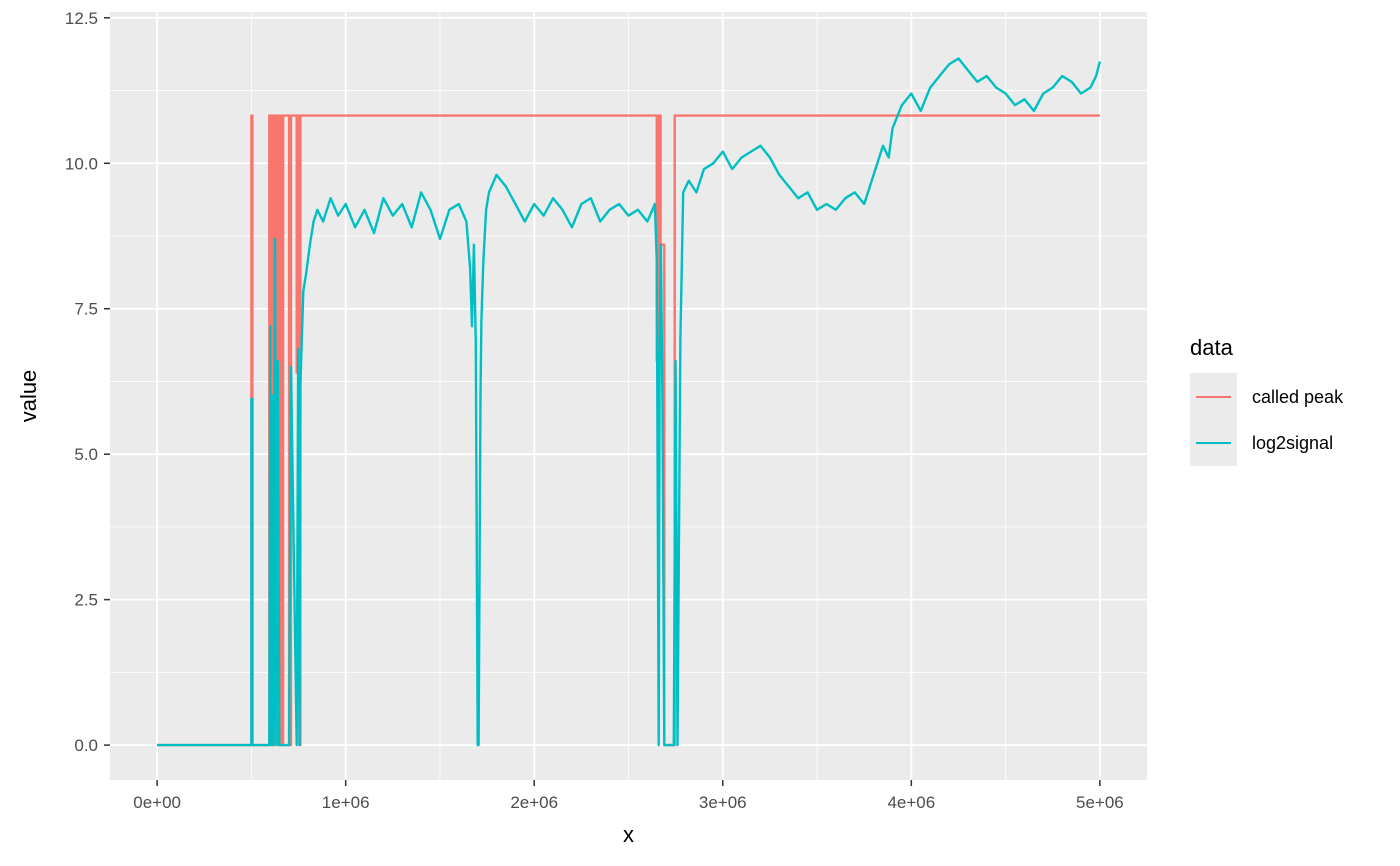 The height and width of the screenshot is (866, 1400). What do you see at coordinates (628, 834) in the screenshot?
I see `x-axis-title: x` at bounding box center [628, 834].